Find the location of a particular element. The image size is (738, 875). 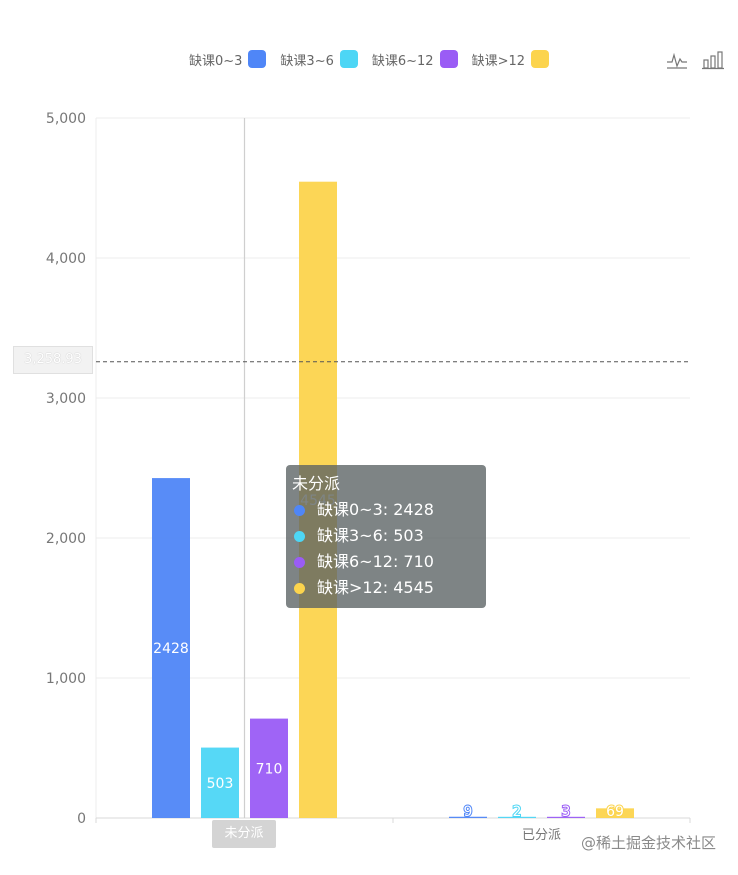

y-tick-label: 5,000 is located at coordinates (66, 119).